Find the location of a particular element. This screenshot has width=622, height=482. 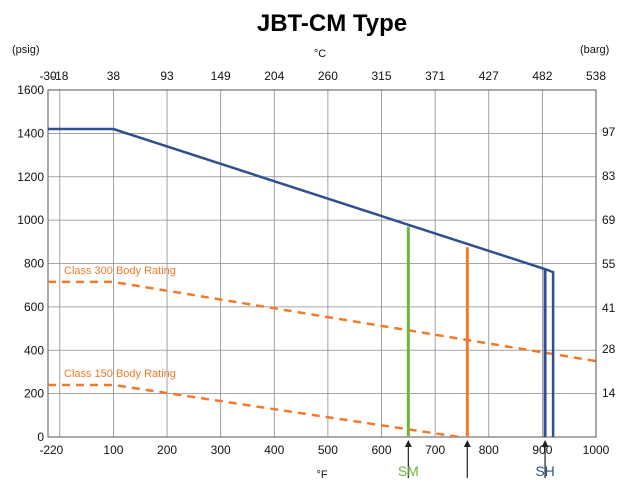

tick-label-f: 500 is located at coordinates (328, 450).